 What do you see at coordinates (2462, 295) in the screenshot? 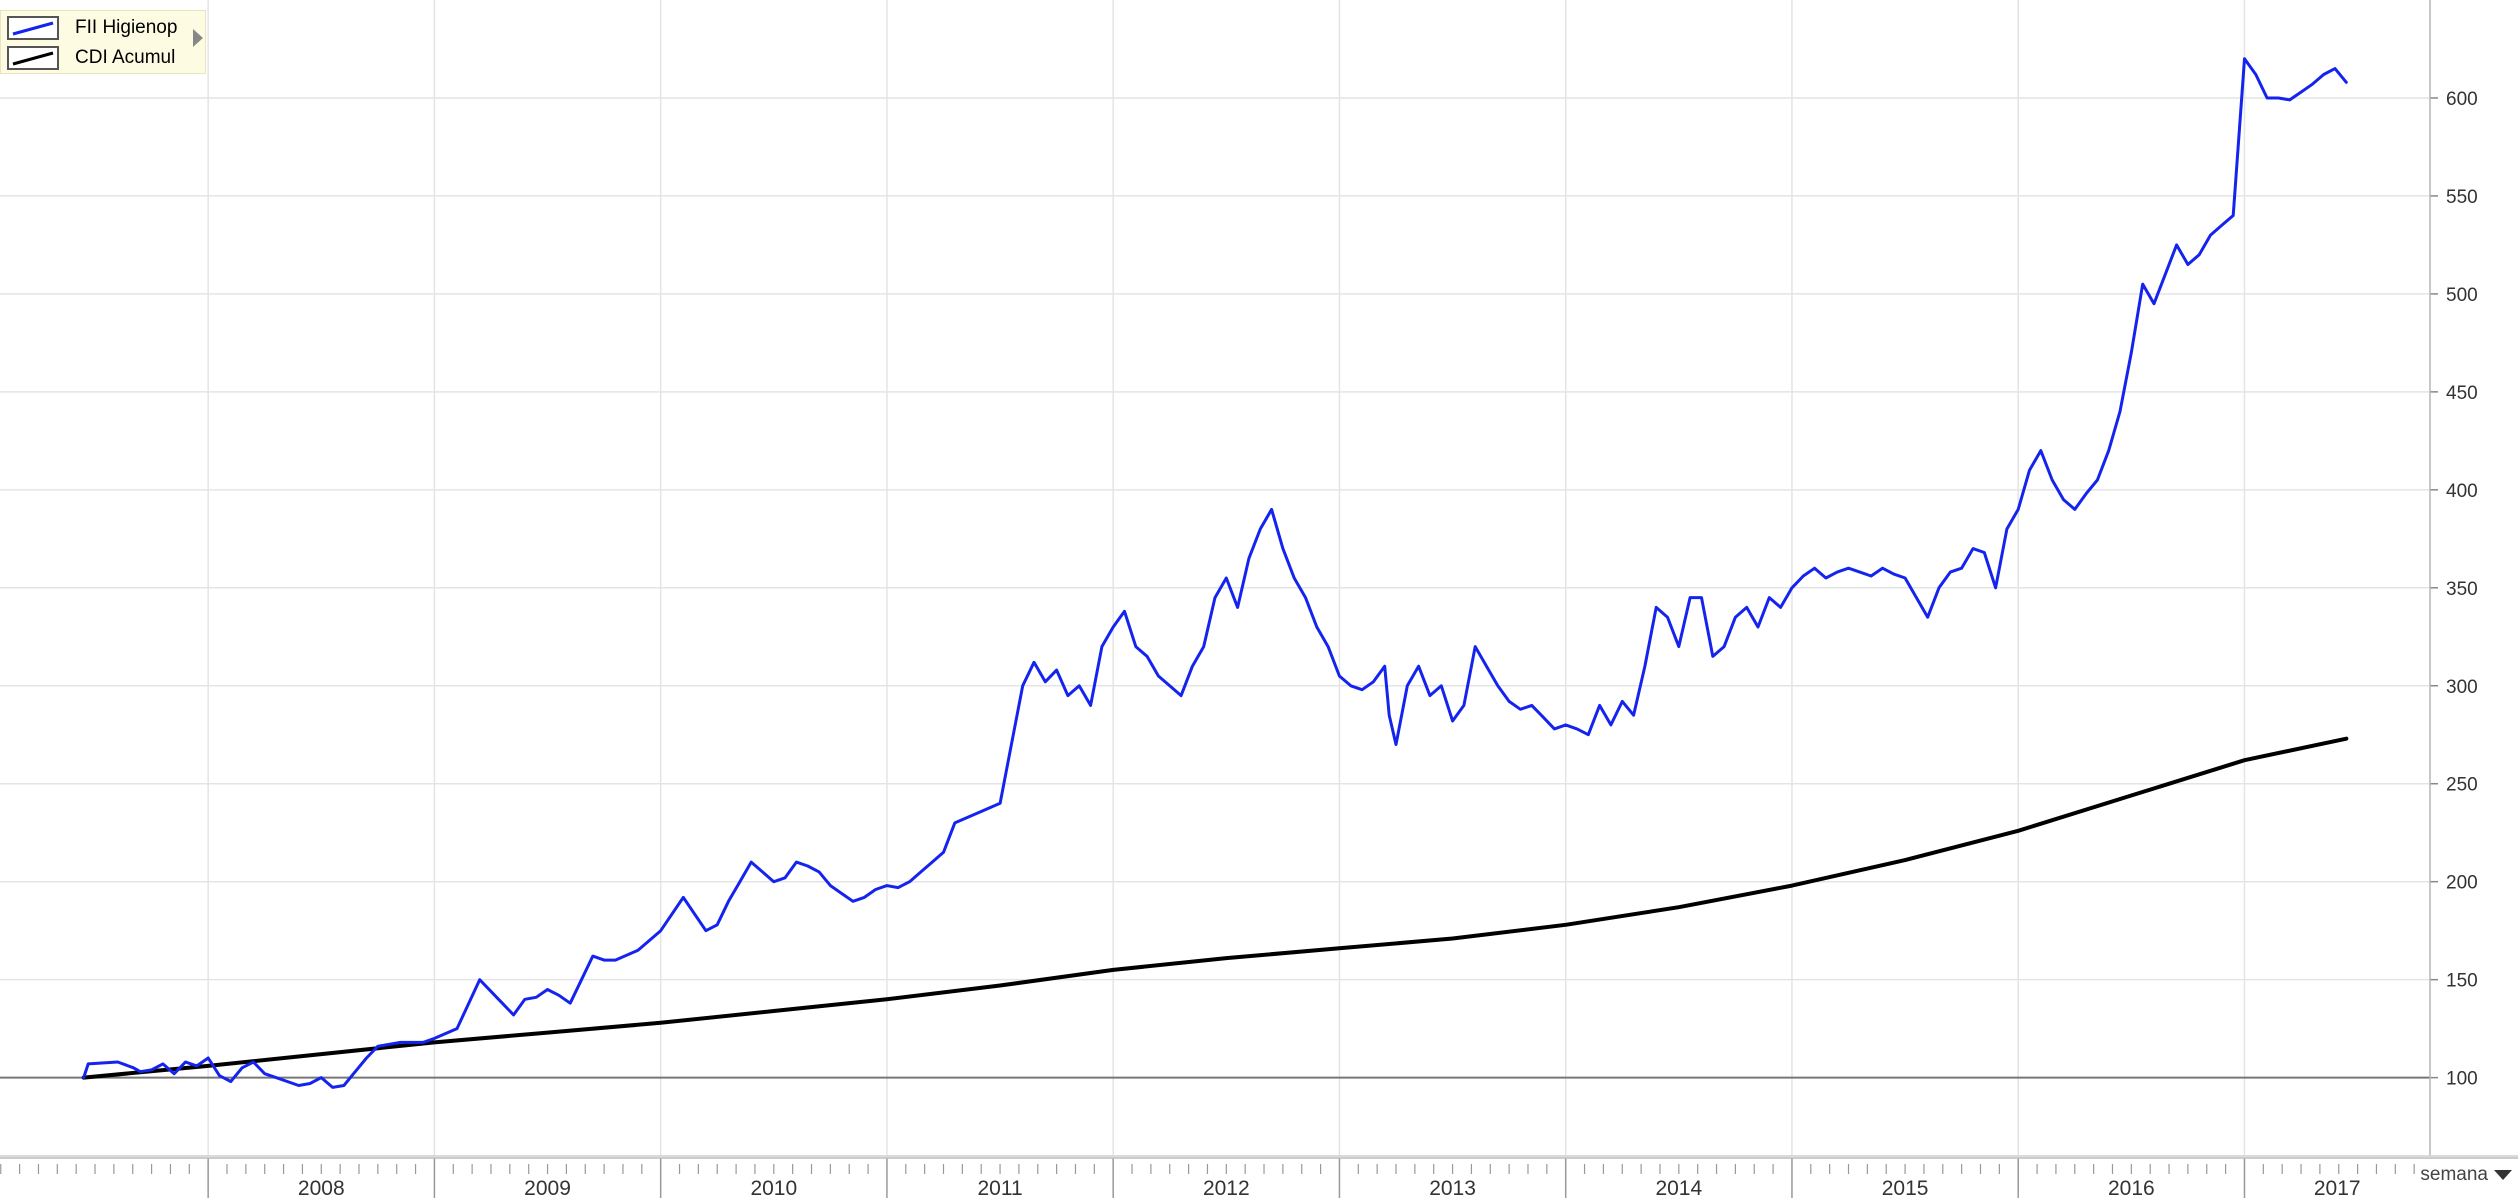
I see `y-tick-label: 500` at bounding box center [2462, 295].